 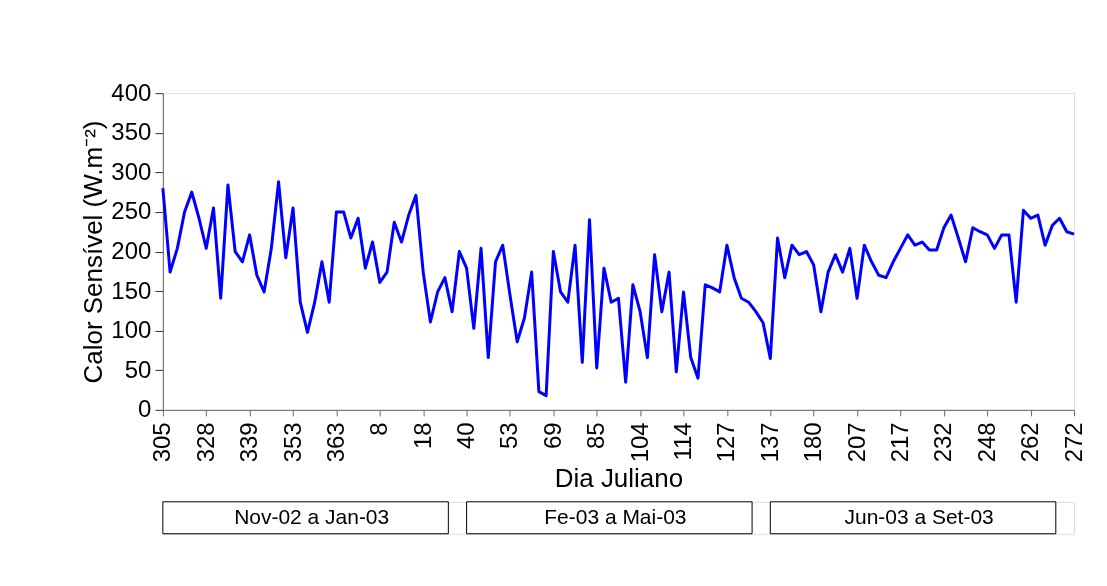 I want to click on text: Jun-03 a Set-03, so click(x=919, y=516).